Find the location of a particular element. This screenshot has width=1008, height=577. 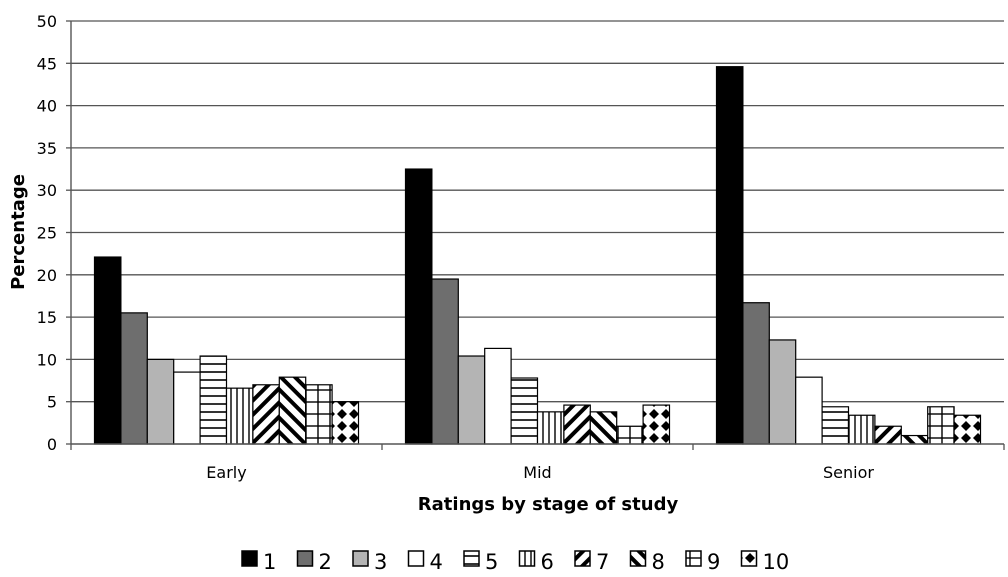

bar-series-2-senior is located at coordinates (756, 373).